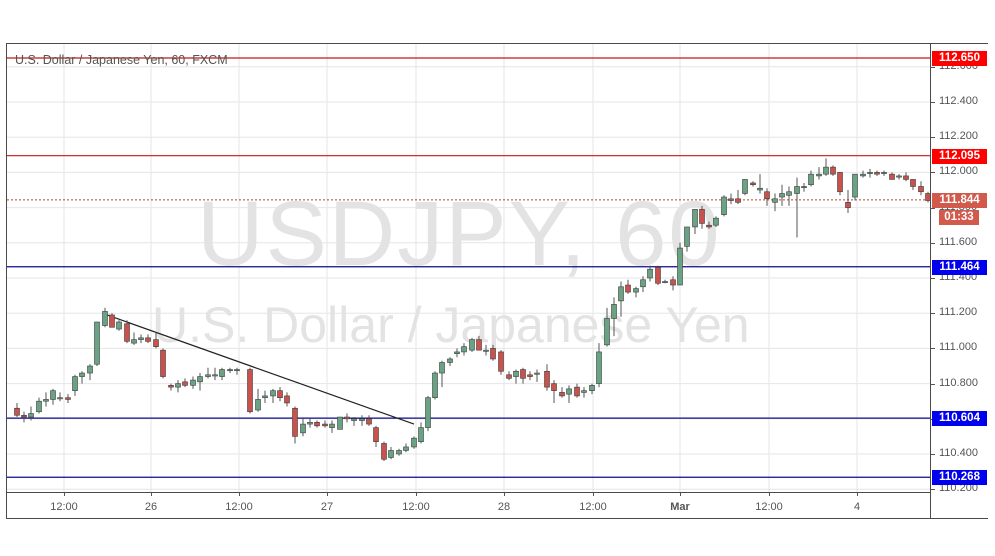 This screenshot has height=556, width=995. Describe the element at coordinates (959, 267) in the screenshot. I see `support-price-tag: 111.464` at that location.